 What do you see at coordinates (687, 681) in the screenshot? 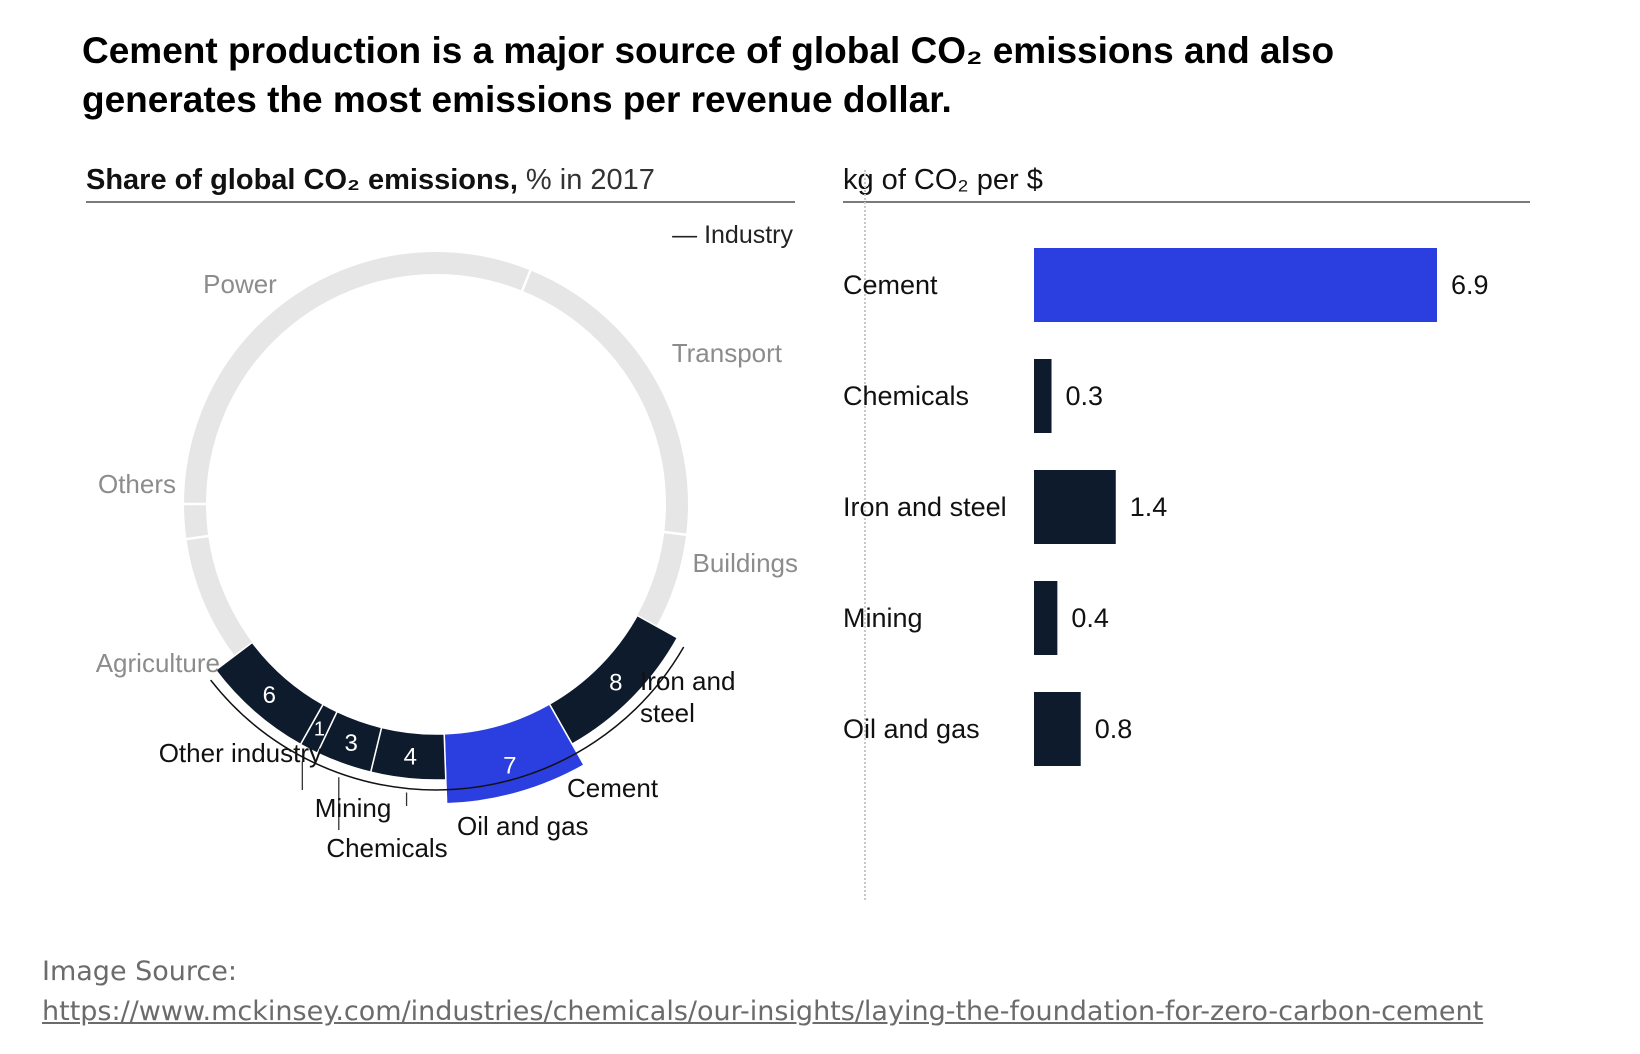
I see `donut-label-iron-and-steel: Iron and` at bounding box center [687, 681].